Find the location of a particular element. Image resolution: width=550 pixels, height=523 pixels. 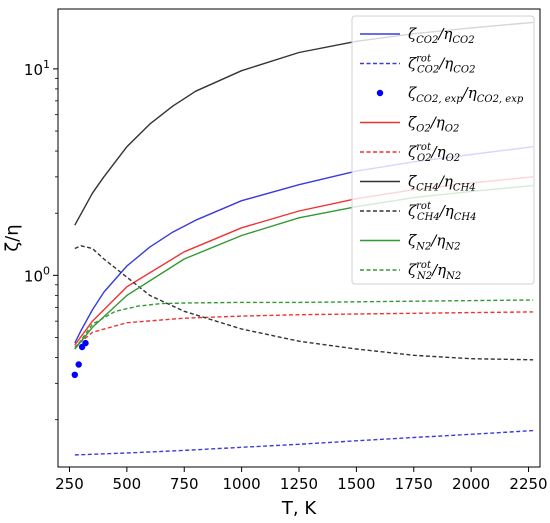

legend-label-4: ζrot O2/ηO2 is located at coordinates (434, 153).